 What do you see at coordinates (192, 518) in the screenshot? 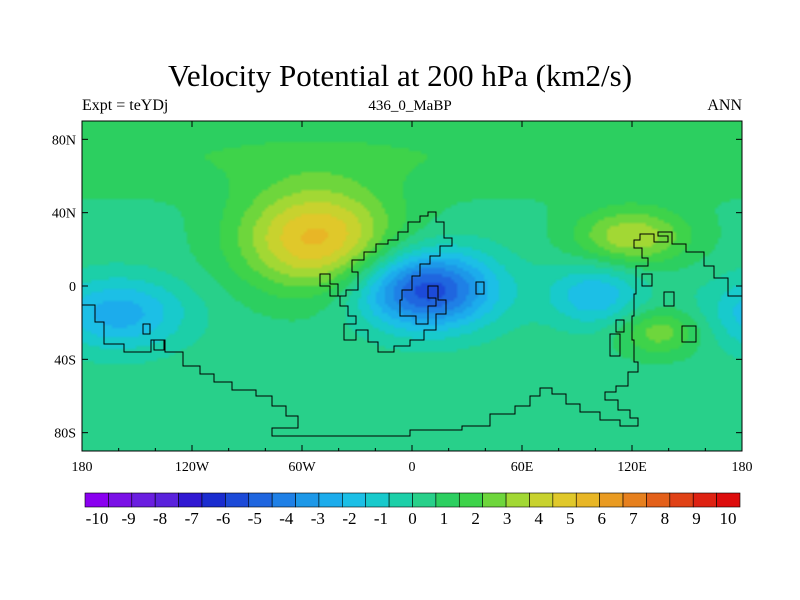
I see `colorbar-label: -7` at bounding box center [192, 518].